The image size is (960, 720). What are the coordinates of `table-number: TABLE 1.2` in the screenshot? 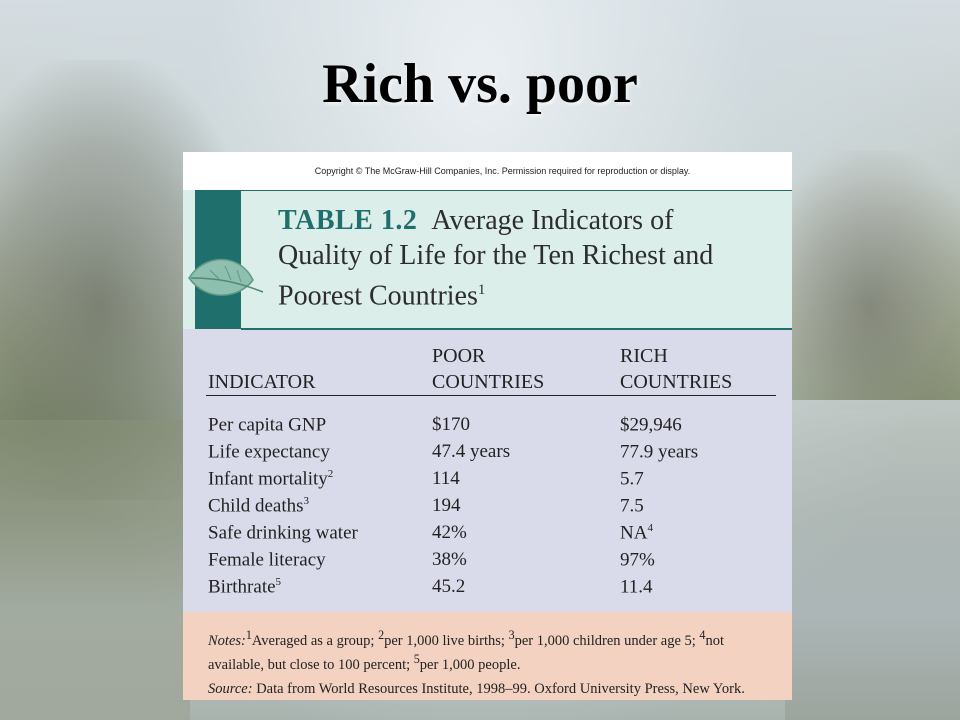 It's located at (348, 220).